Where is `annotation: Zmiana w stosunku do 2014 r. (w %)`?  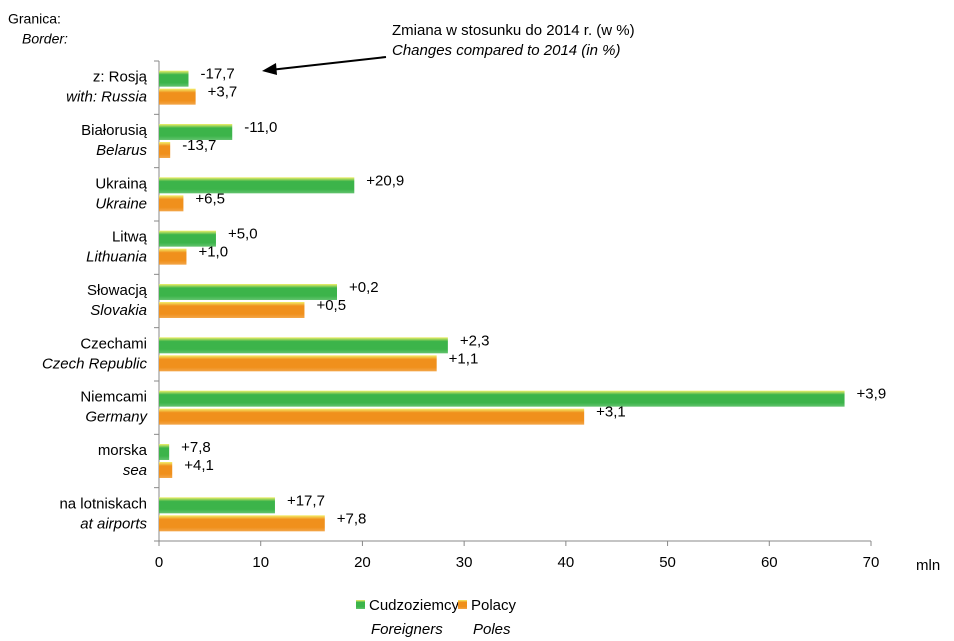
annotation: Zmiana w stosunku do 2014 r. (w %) is located at coordinates (513, 30).